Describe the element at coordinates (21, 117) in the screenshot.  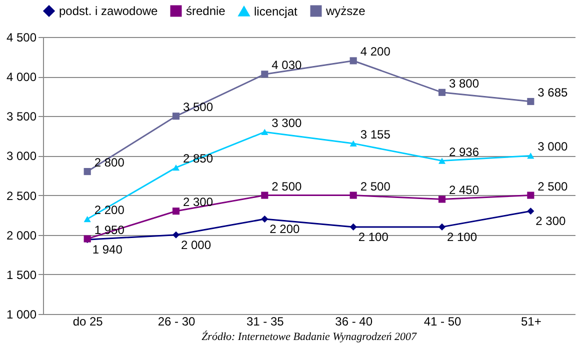
I see `y-tick-label: 3 500` at that location.